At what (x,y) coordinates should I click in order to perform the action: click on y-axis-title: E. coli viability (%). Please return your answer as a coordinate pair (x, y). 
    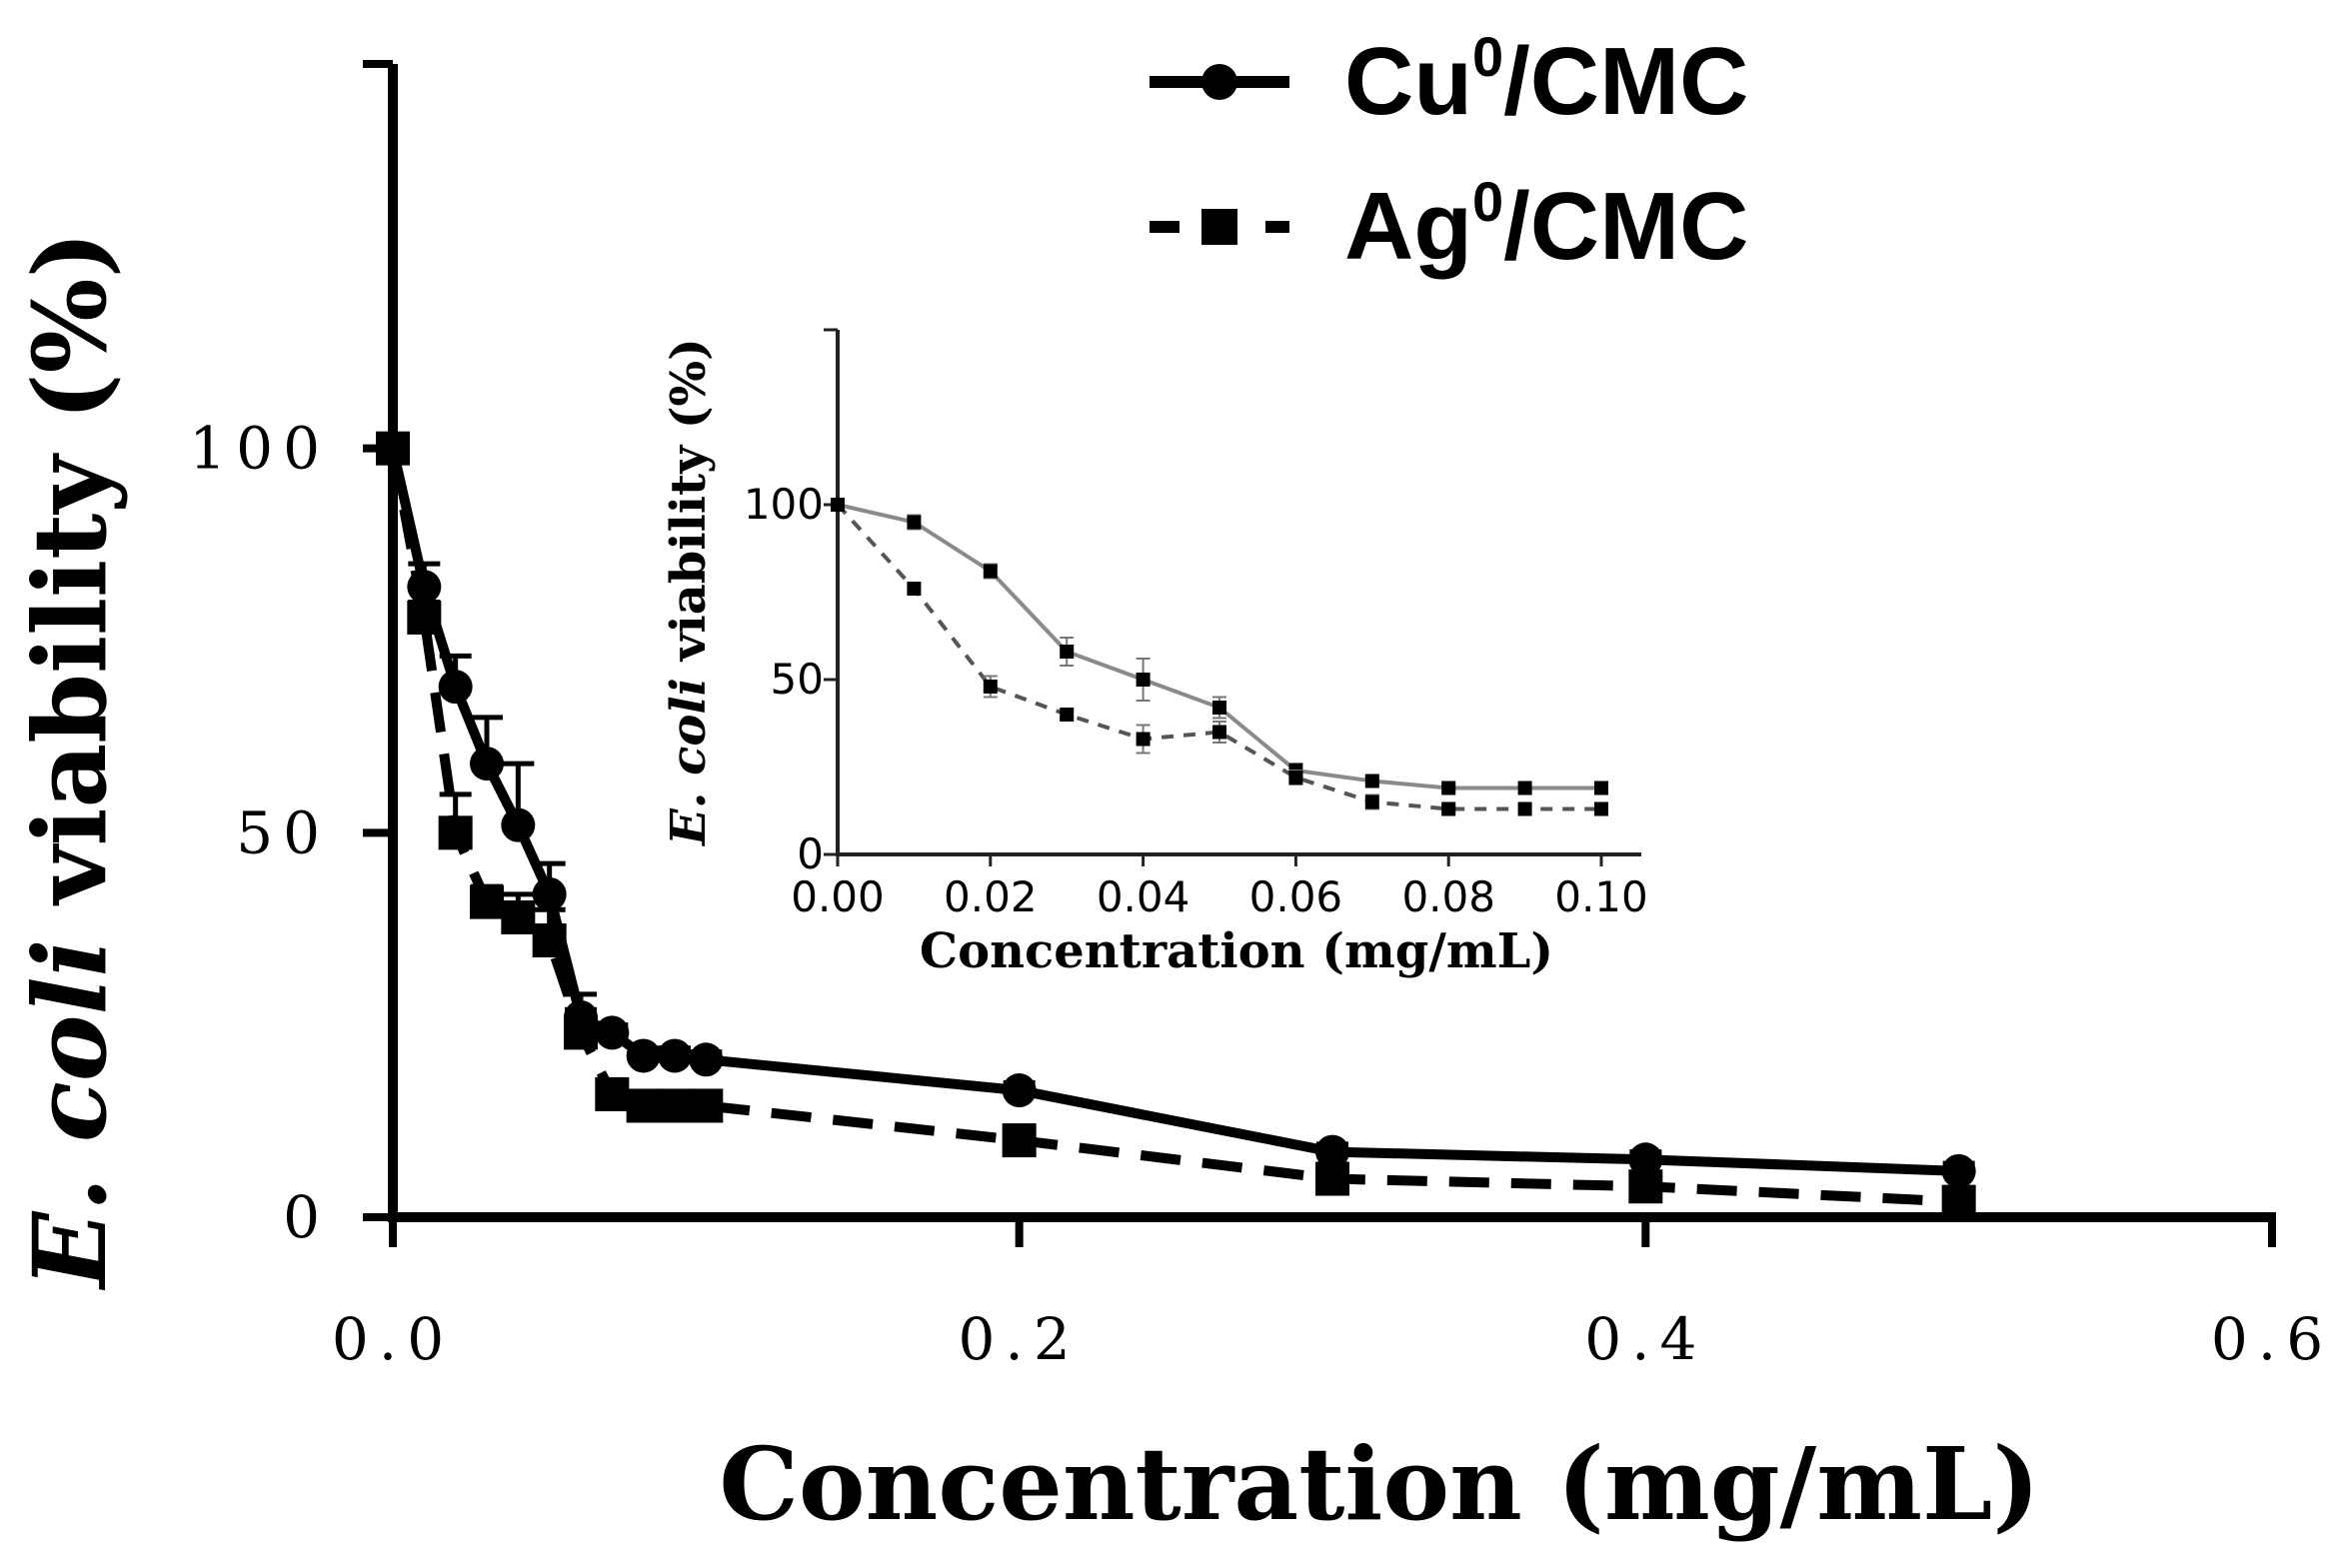
    Looking at the image, I should click on (70, 761).